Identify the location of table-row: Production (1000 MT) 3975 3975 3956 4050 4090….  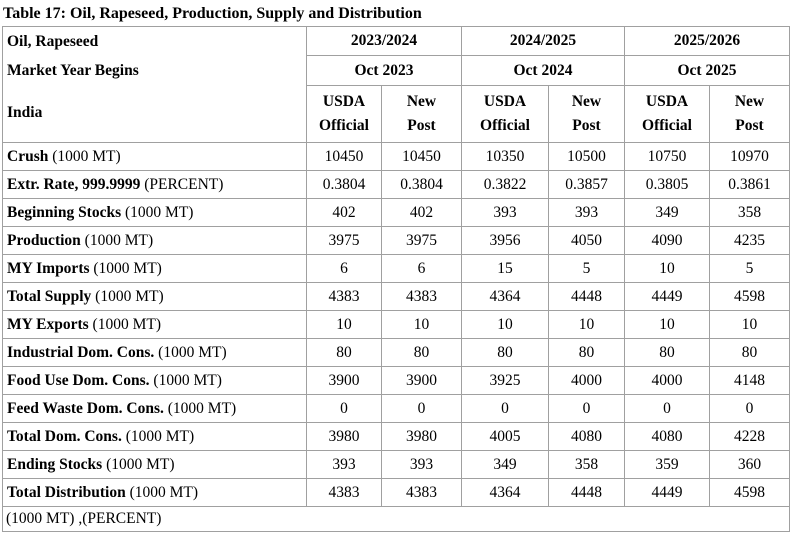
(396, 241).